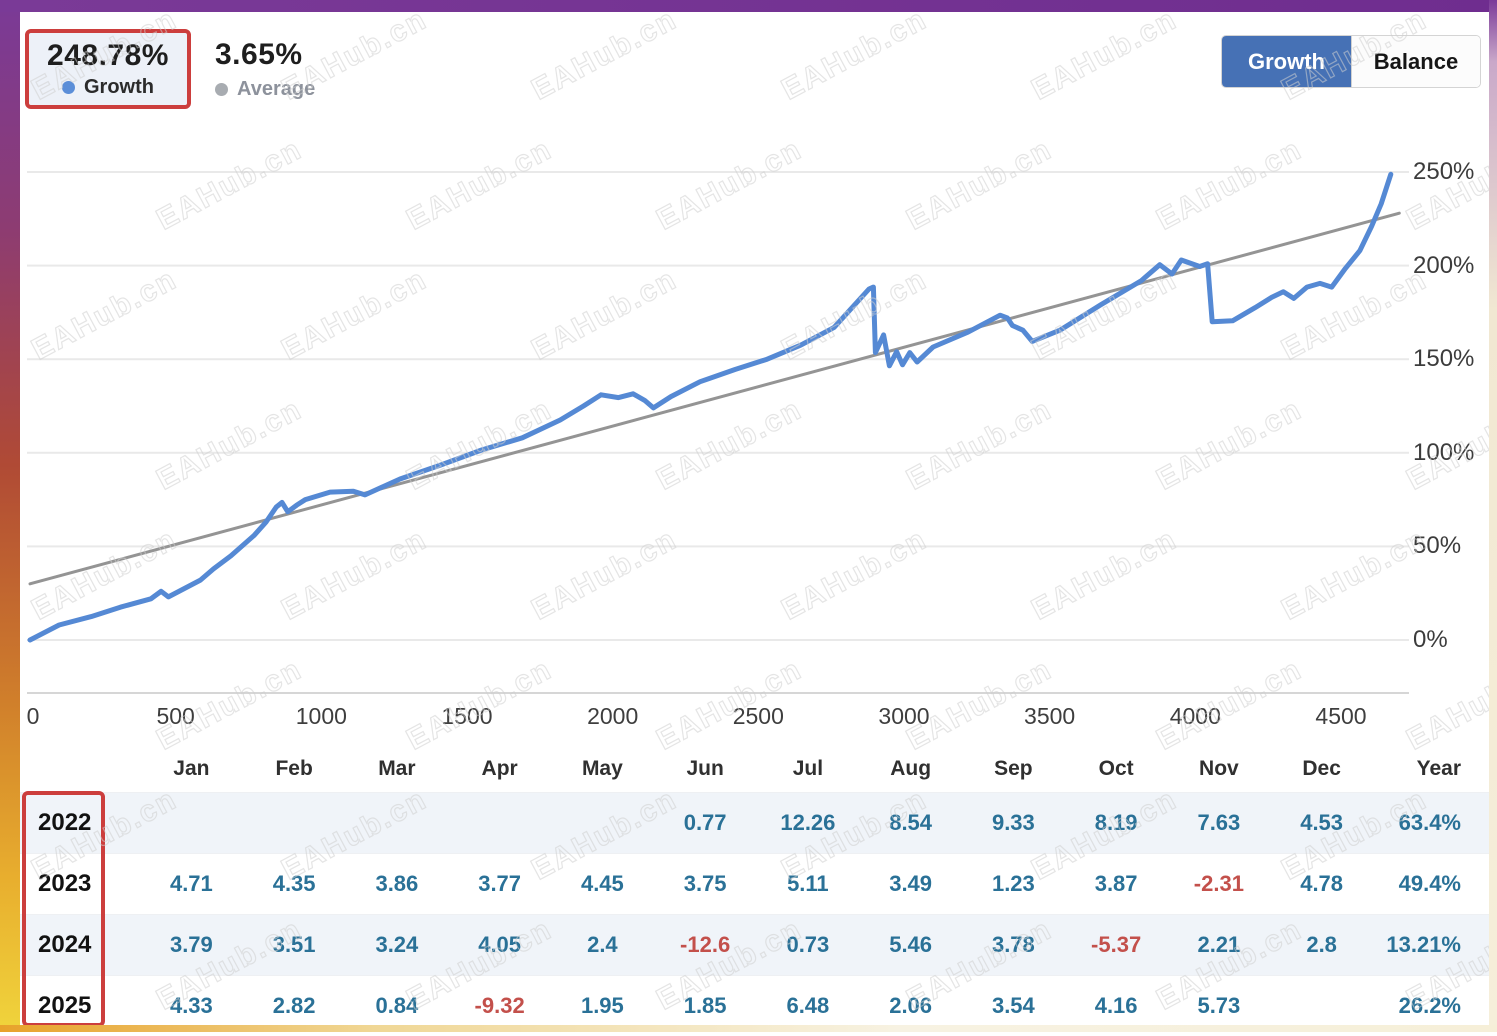 The image size is (1497, 1036). What do you see at coordinates (705, 884) in the screenshot?
I see `monthly-gain-cell: 3.75` at bounding box center [705, 884].